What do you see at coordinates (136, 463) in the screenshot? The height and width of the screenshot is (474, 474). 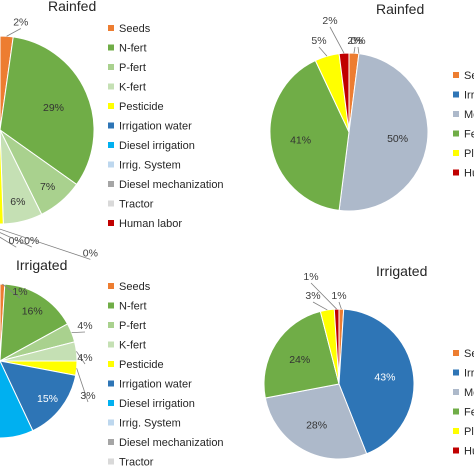 I see `legend-label: Tractor` at bounding box center [136, 463].